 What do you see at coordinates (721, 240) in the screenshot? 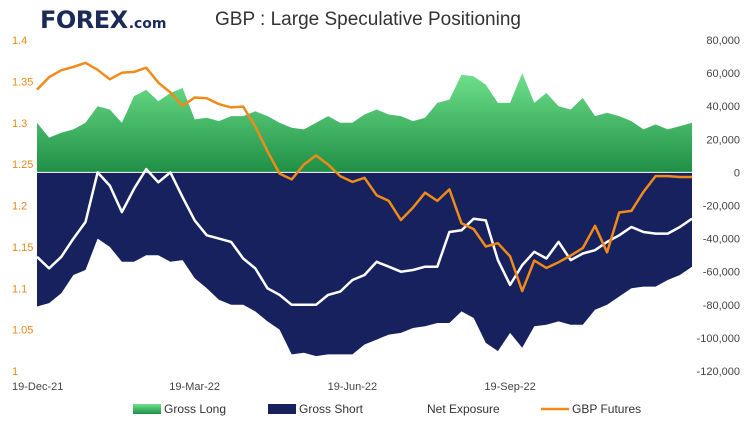
I see `right-axis-tick-label: -40,000` at bounding box center [721, 240].